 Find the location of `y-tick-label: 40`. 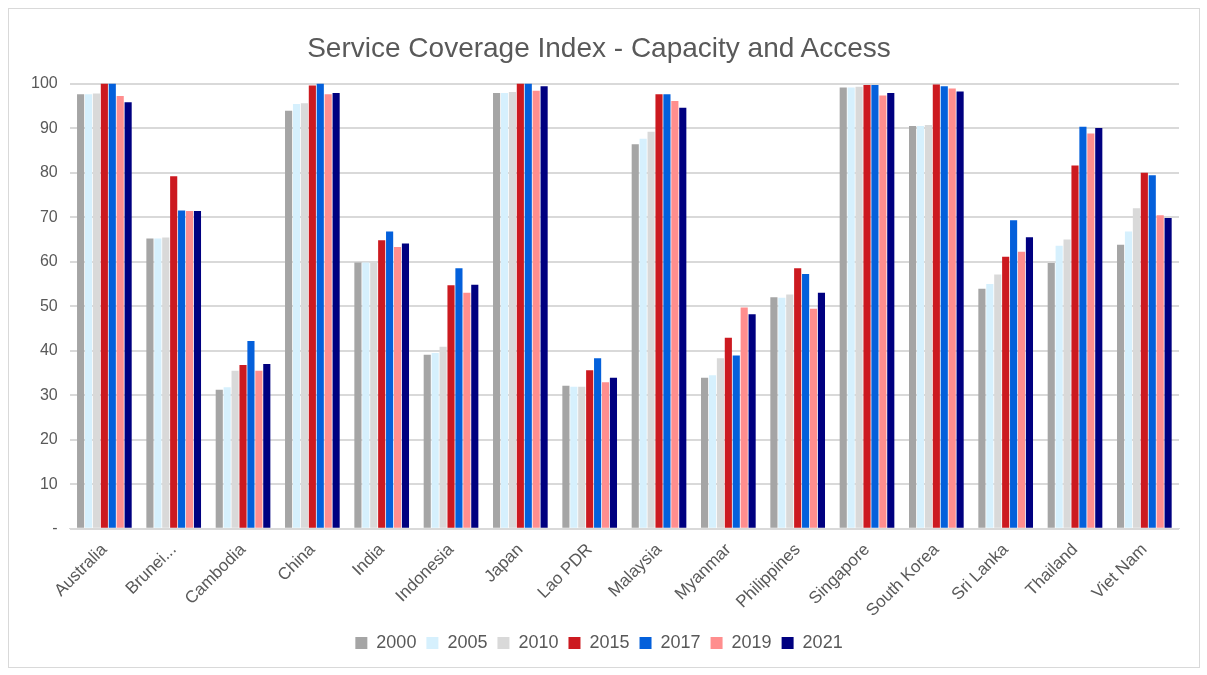

y-tick-label: 40 is located at coordinates (48, 350).